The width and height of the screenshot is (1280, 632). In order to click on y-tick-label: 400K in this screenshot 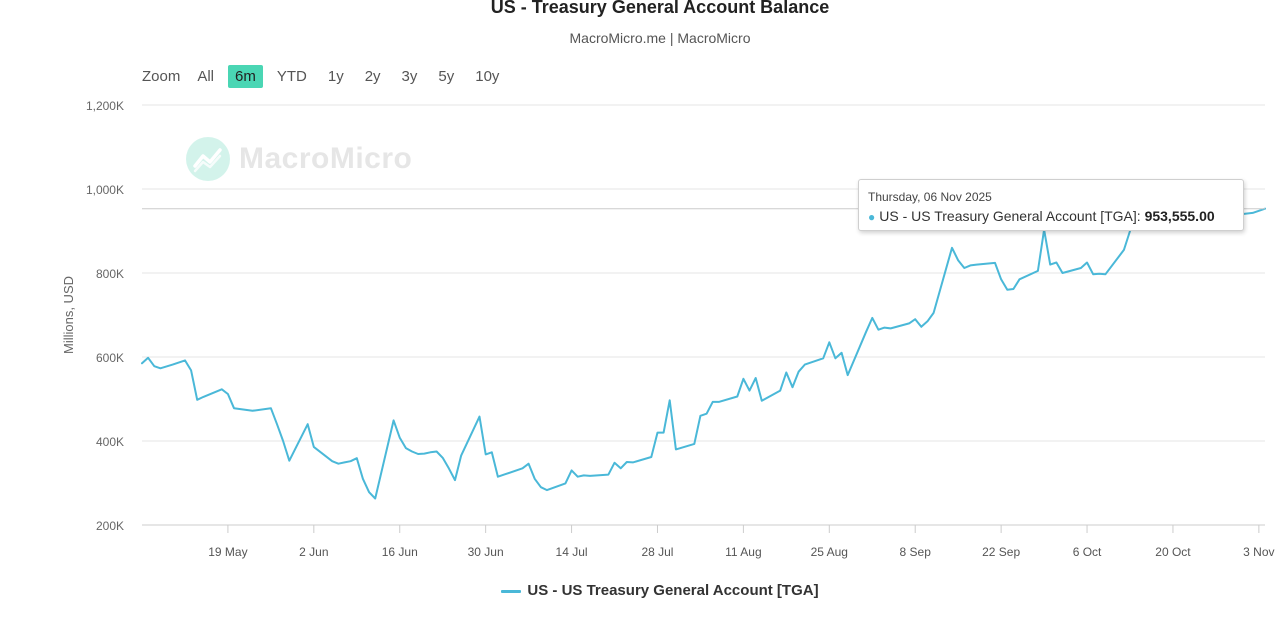, I will do `click(110, 442)`.